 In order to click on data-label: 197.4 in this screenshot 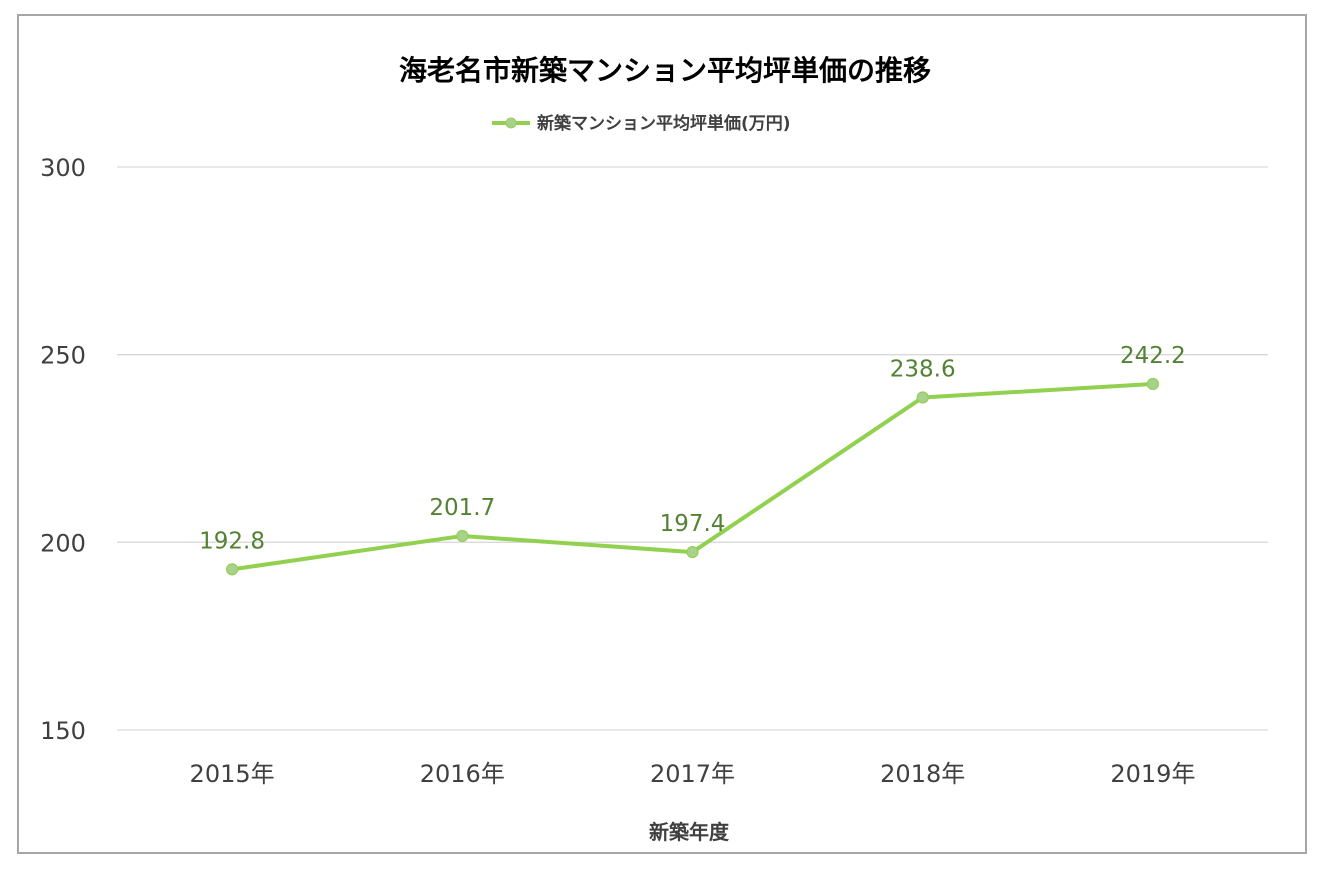, I will do `click(693, 524)`.